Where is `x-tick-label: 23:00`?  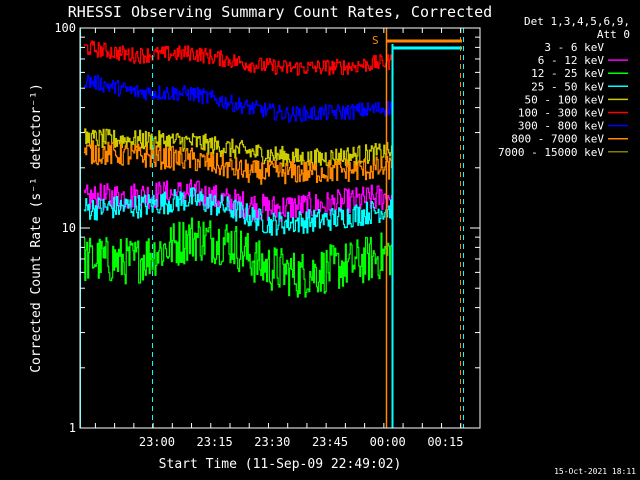 x-tick-label: 23:00 is located at coordinates (157, 442).